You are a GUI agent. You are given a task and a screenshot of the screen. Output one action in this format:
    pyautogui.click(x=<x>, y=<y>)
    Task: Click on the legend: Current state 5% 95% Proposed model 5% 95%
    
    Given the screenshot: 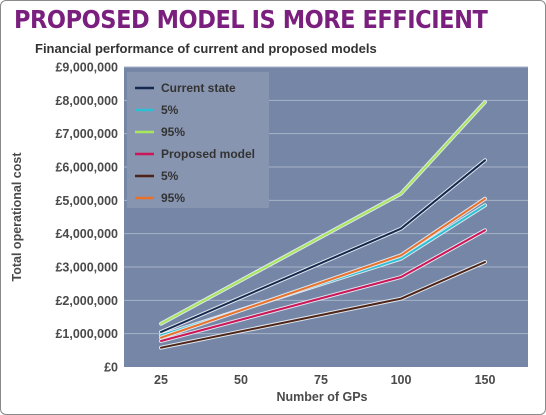 What is the action you would take?
    pyautogui.click(x=198, y=140)
    